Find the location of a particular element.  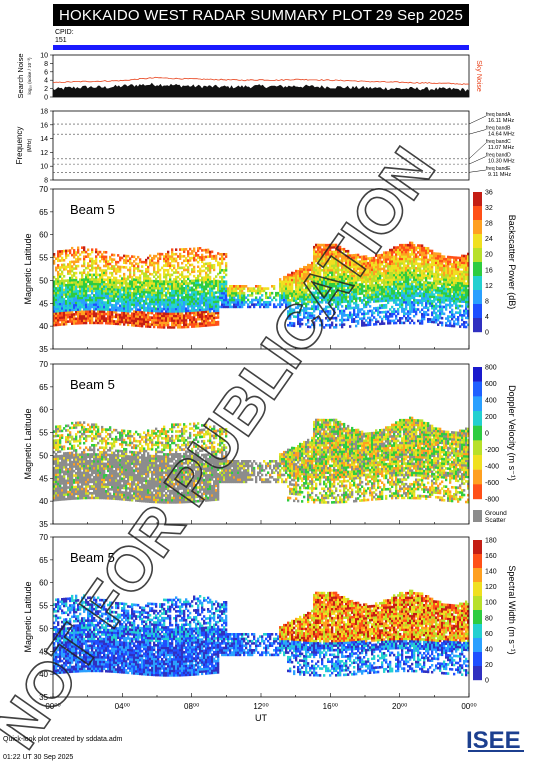

frequency-ylabel: Frequency is located at coordinates (19, 146).